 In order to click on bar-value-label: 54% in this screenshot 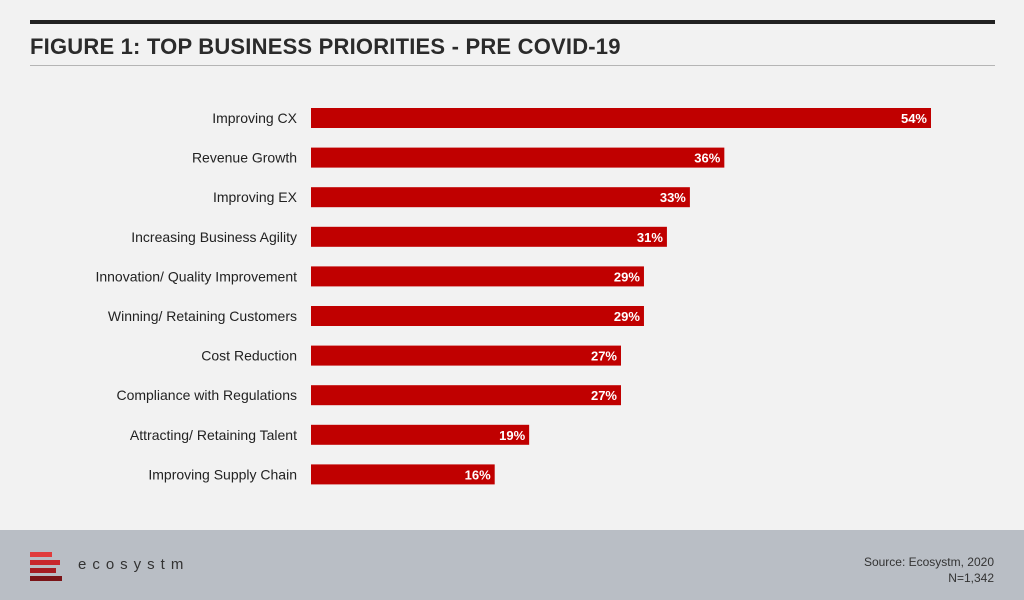, I will do `click(914, 118)`.